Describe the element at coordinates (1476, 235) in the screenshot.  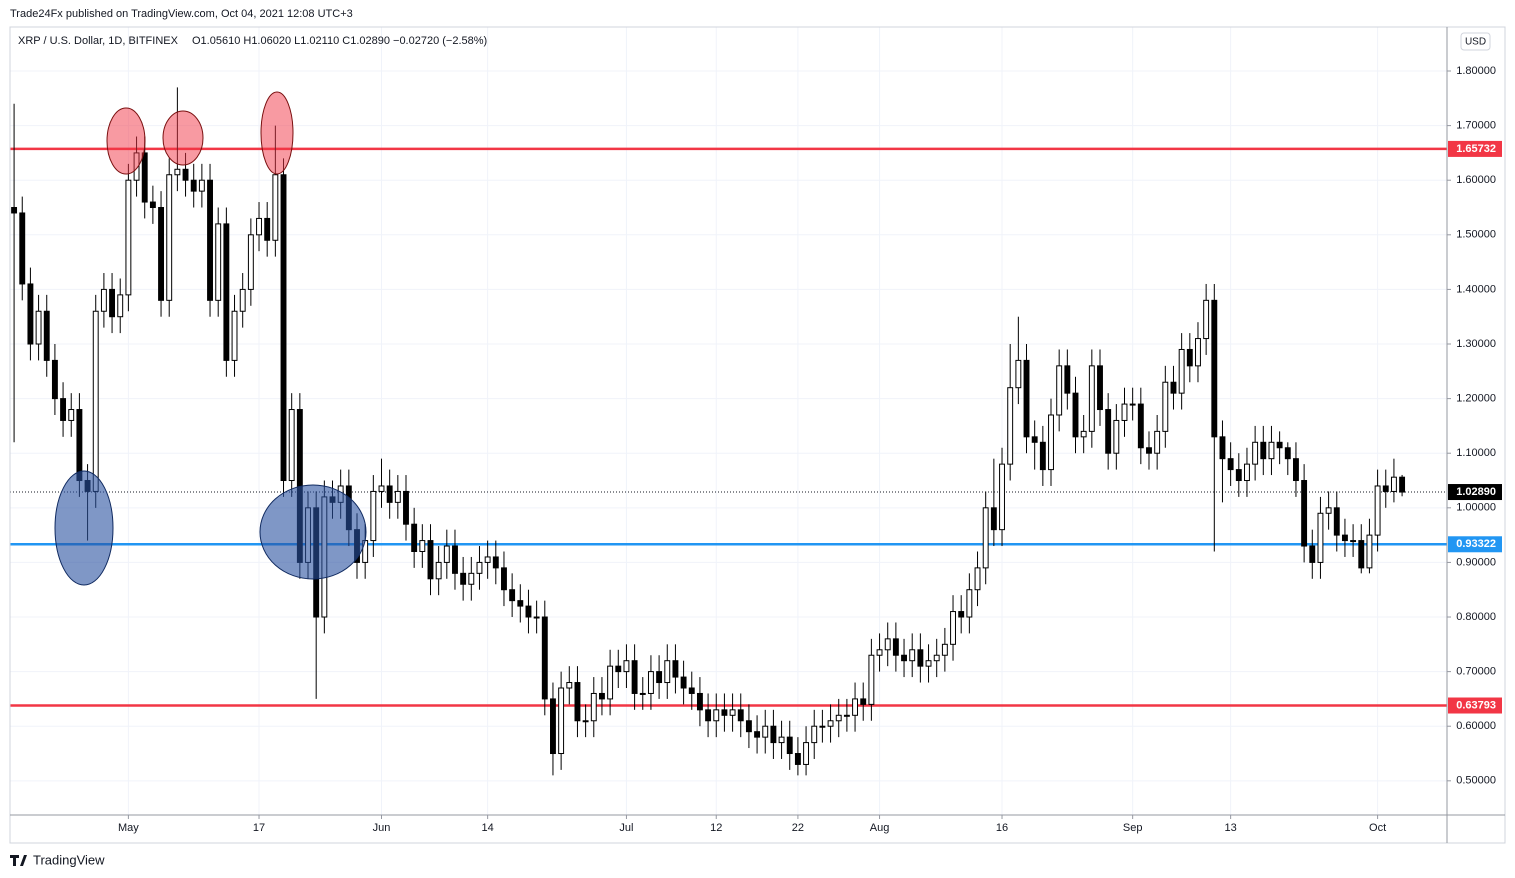
I see `y-tick-label: 1.50000` at that location.